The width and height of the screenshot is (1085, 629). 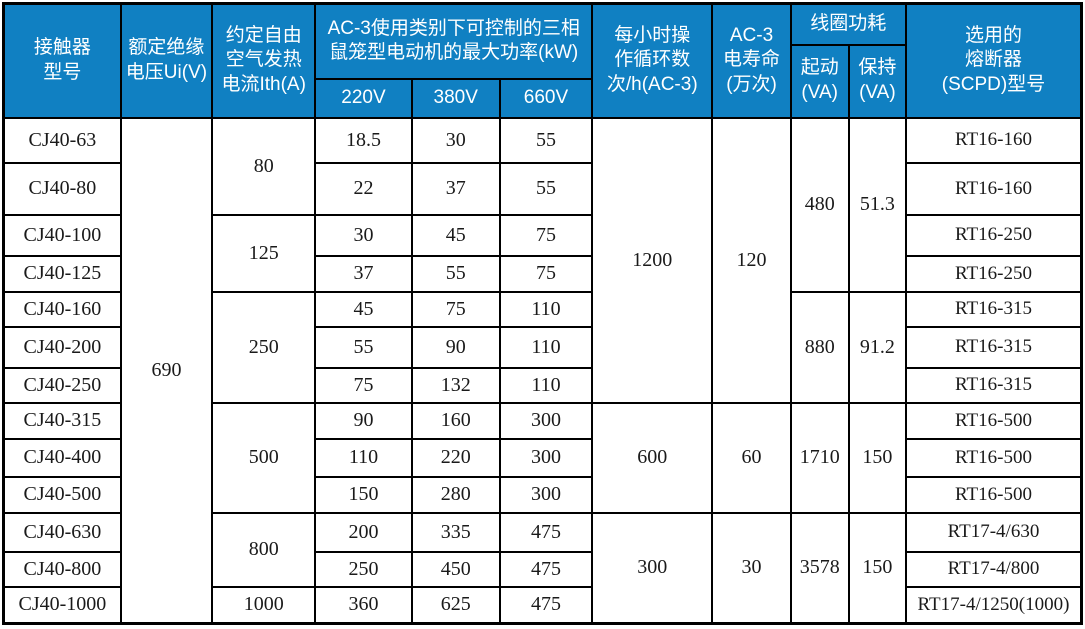 I want to click on cell-p220: 150, so click(x=363, y=494).